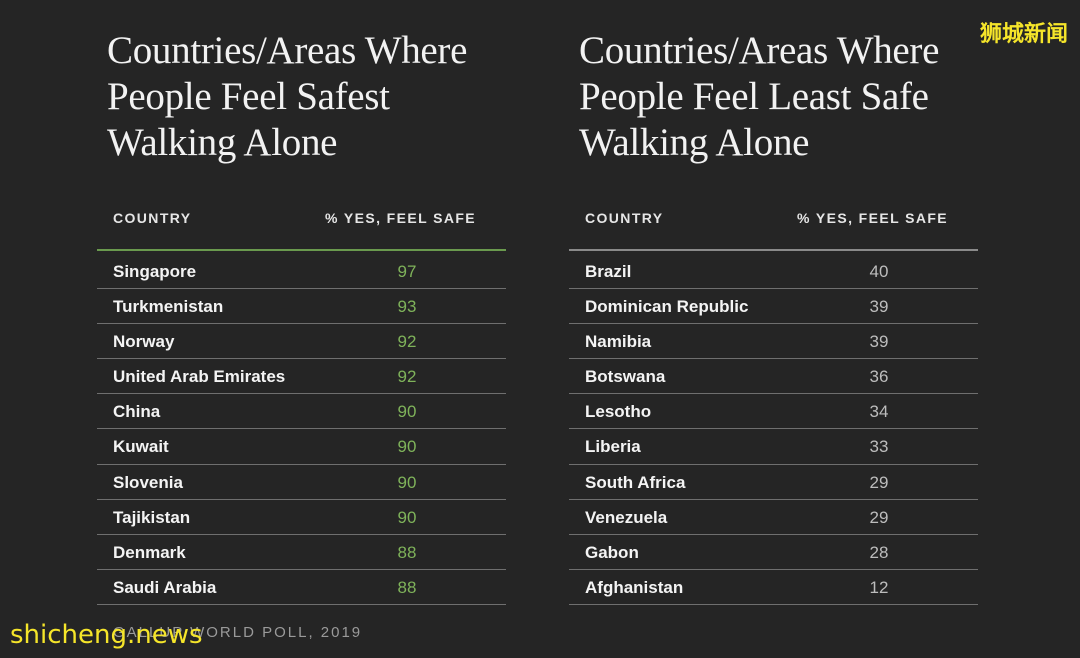 The height and width of the screenshot is (658, 1080). Describe the element at coordinates (407, 307) in the screenshot. I see `percent-value: 93` at that location.